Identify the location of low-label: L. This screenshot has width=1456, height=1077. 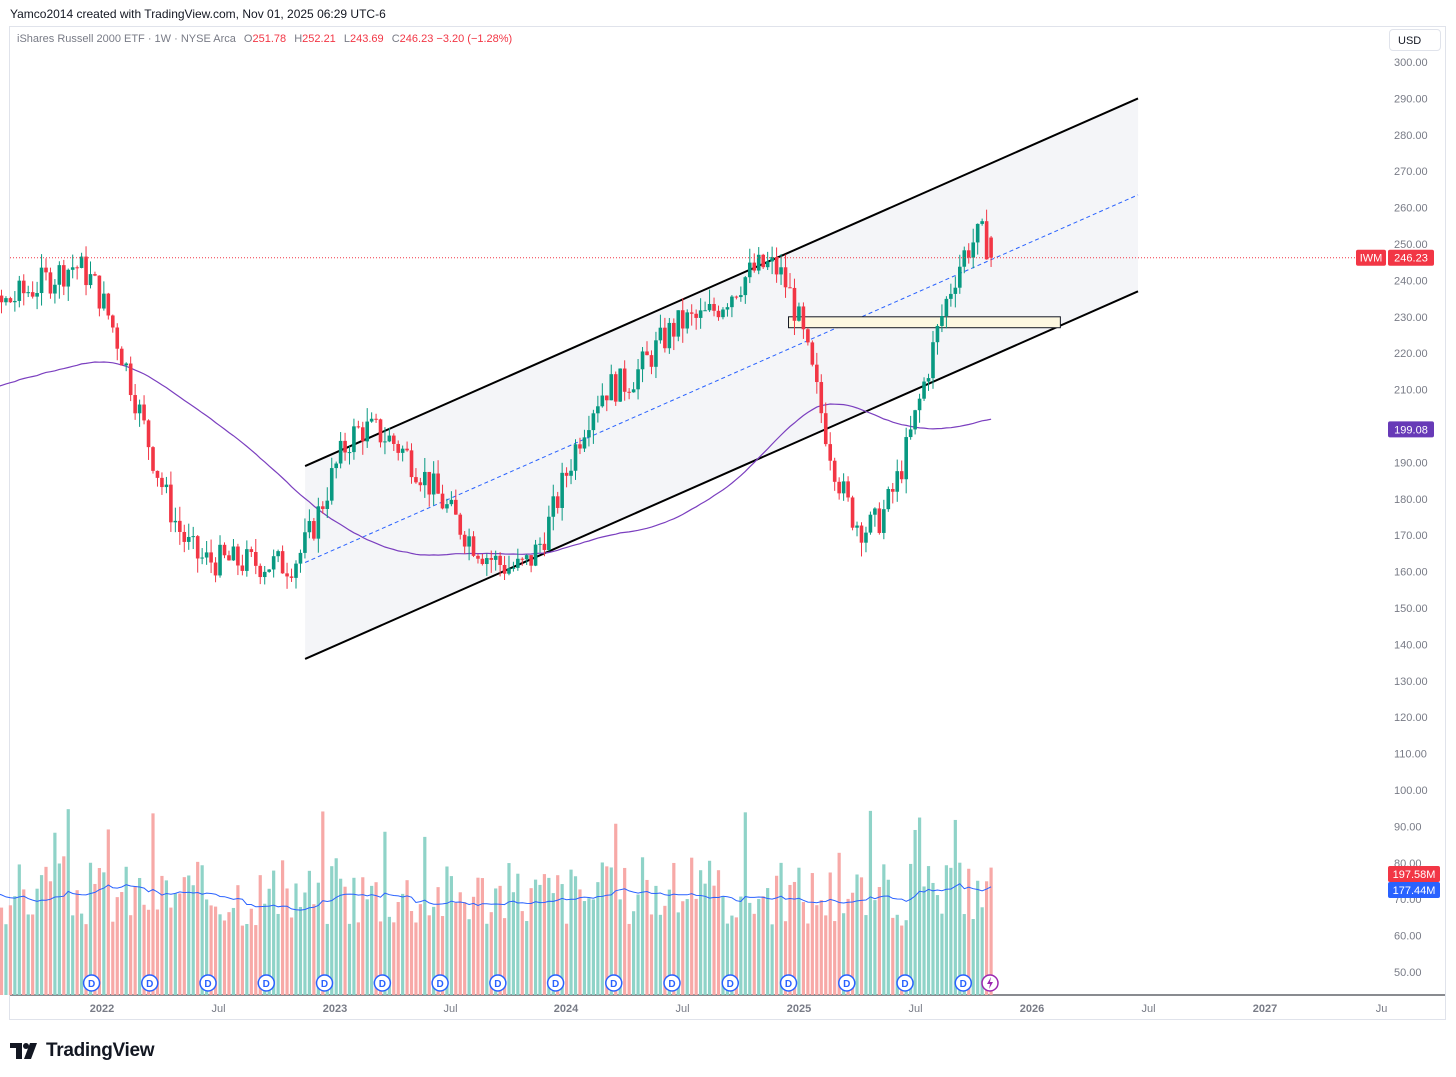
(346, 39).